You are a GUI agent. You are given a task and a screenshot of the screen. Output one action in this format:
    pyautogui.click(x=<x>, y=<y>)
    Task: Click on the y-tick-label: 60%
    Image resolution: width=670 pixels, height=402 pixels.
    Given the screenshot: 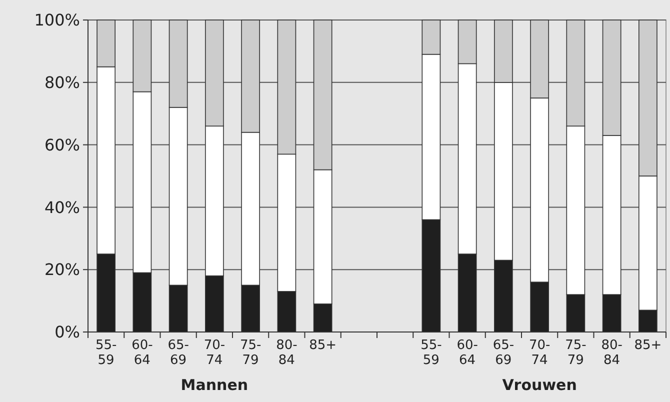 What is the action you would take?
    pyautogui.click(x=62, y=144)
    